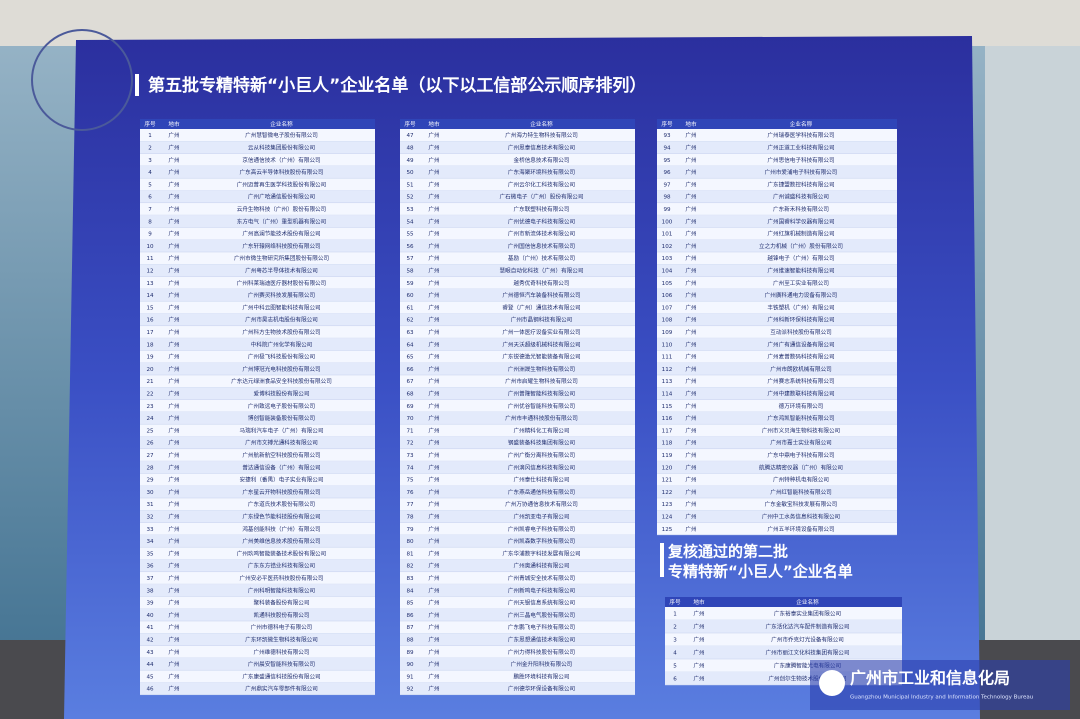 Image resolution: width=1080 pixels, height=719 pixels. What do you see at coordinates (410, 148) in the screenshot?
I see `table-cell: 48` at bounding box center [410, 148].